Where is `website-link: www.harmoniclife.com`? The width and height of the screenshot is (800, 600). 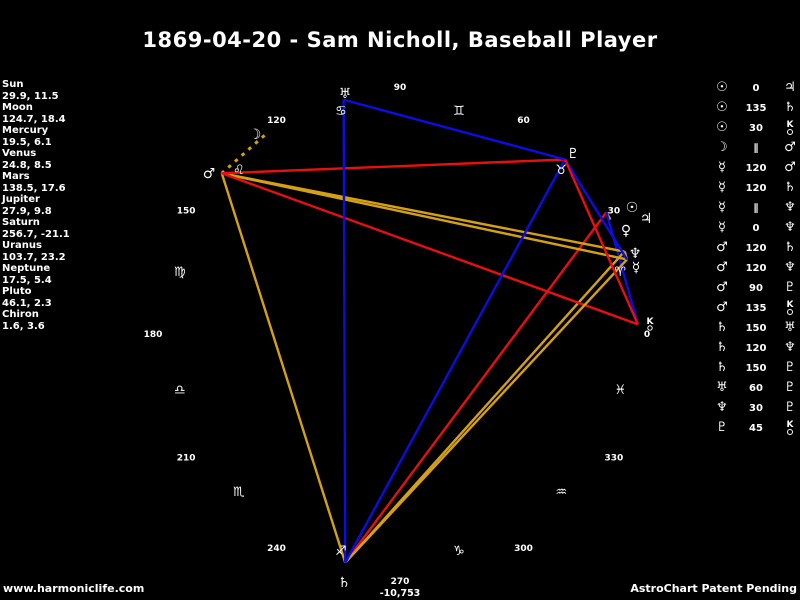 website-link: www.harmoniclife.com is located at coordinates (74, 588).